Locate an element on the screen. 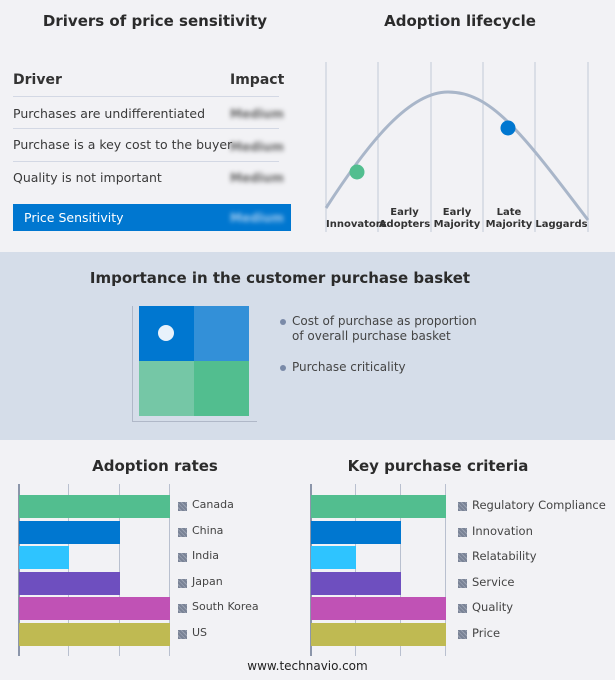  impact-header: Impact is located at coordinates (257, 80).